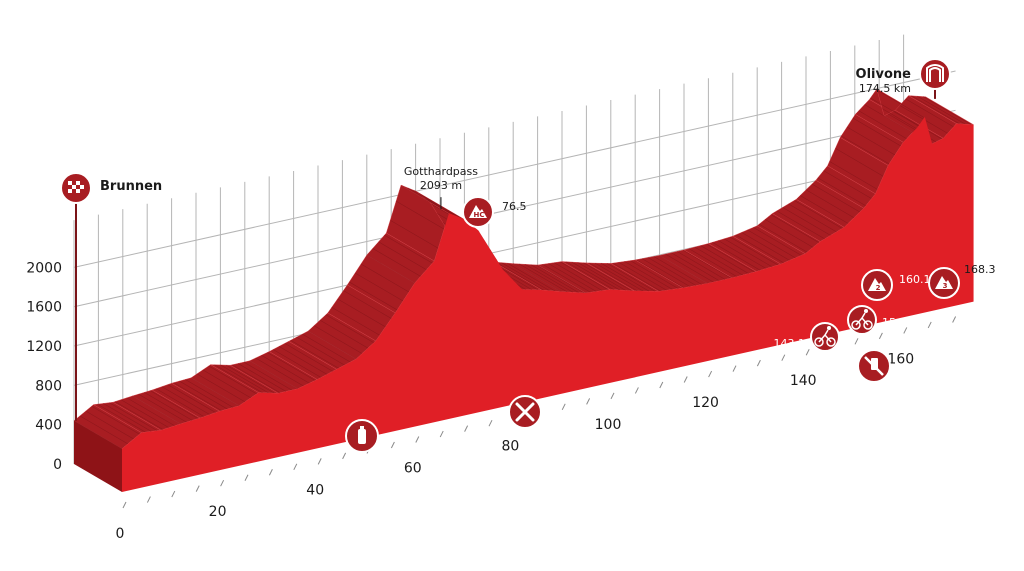 The image size is (1024, 571). I want to click on x-tick-label: 40, so click(315, 490).